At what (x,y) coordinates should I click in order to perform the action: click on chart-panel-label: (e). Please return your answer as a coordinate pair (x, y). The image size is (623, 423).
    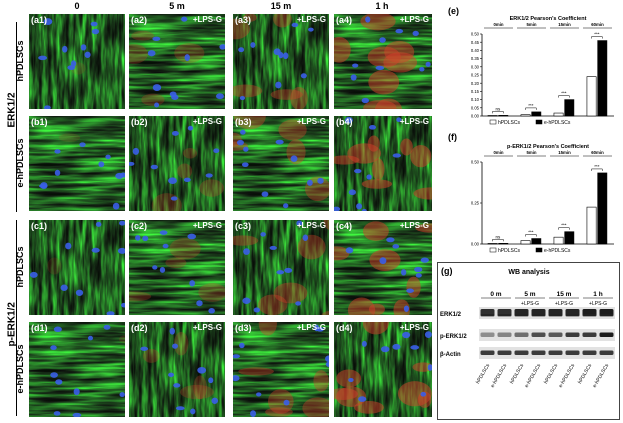
    Looking at the image, I should click on (453, 11).